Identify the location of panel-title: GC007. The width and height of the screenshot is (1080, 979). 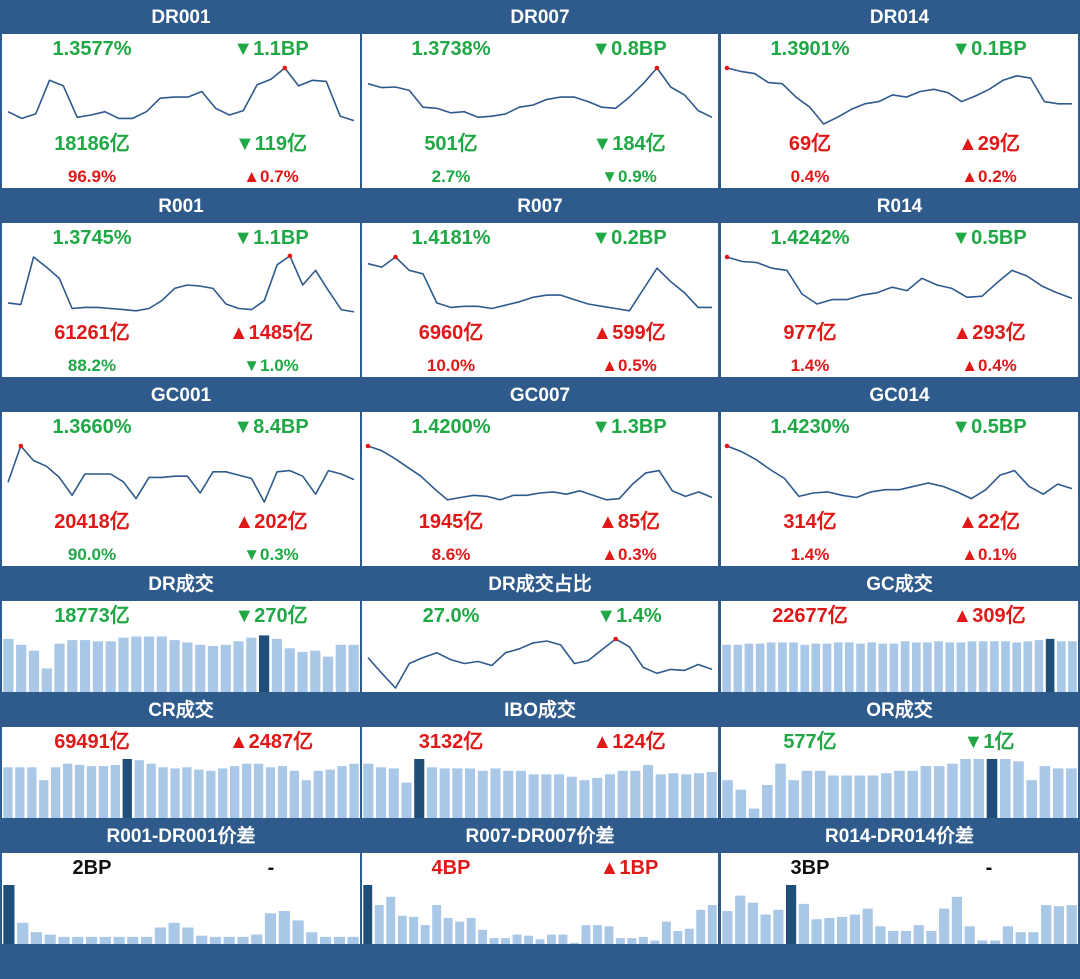
(540, 396).